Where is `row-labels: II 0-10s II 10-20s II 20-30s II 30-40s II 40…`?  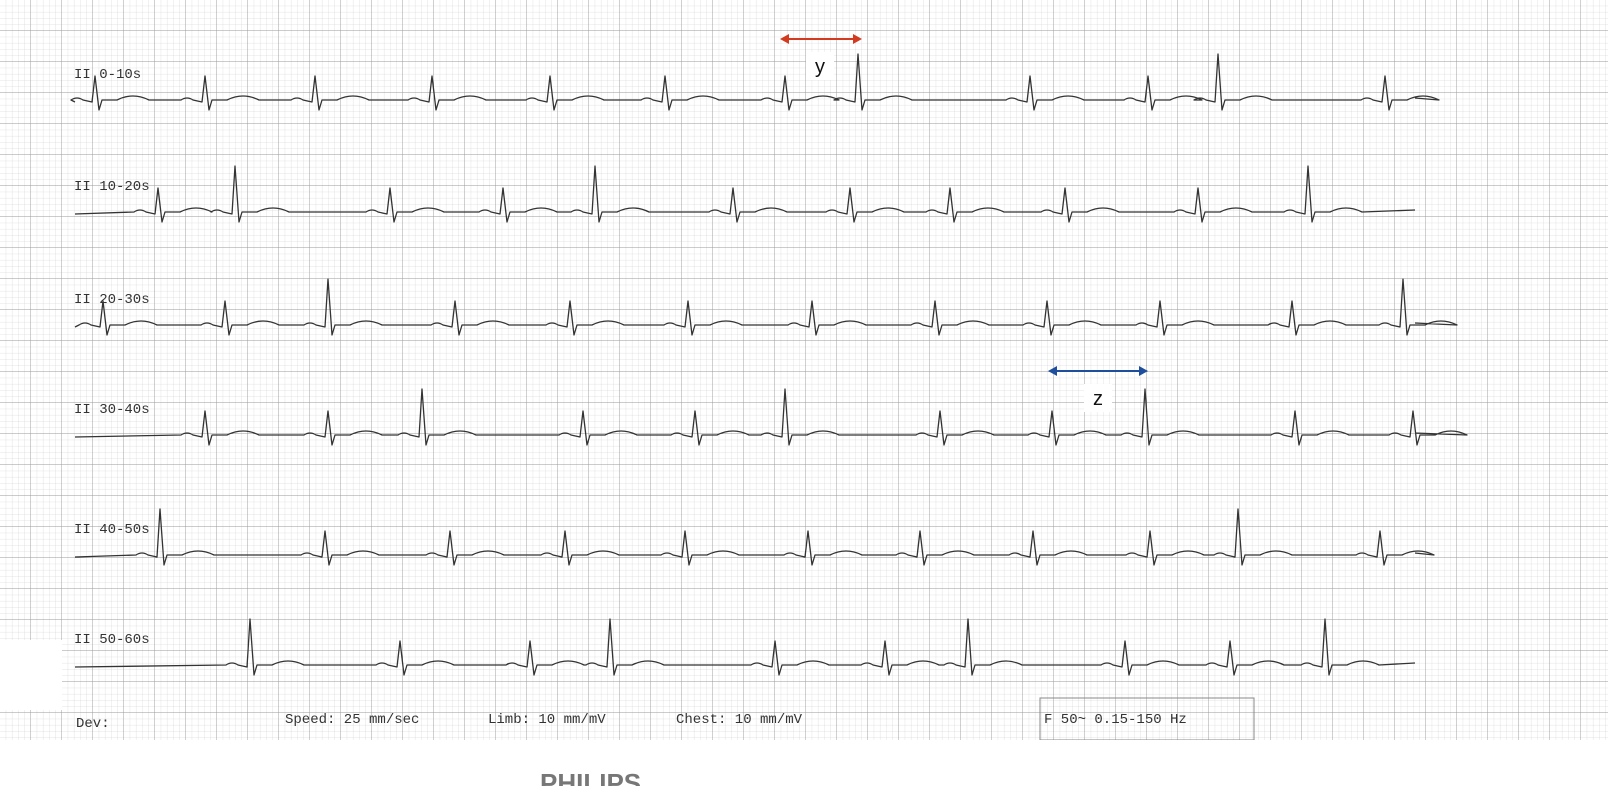
row-labels: II 0-10s II 10-20s II 20-30s II 30-40s II 40… is located at coordinates (112, 357).